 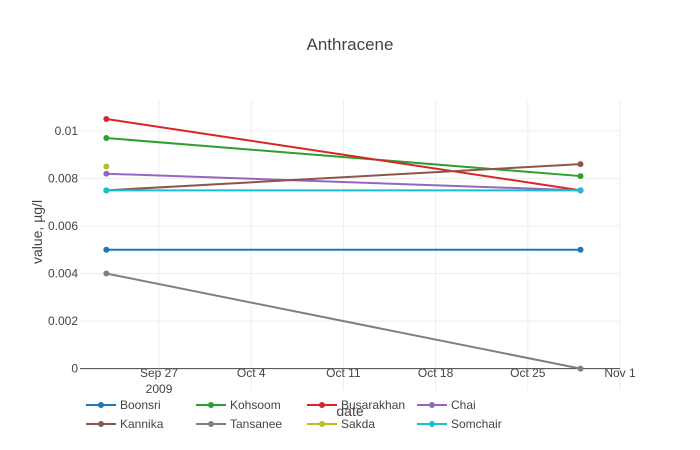 I want to click on legend-item-kohsoom: Kohsoom, so click(x=238, y=405).